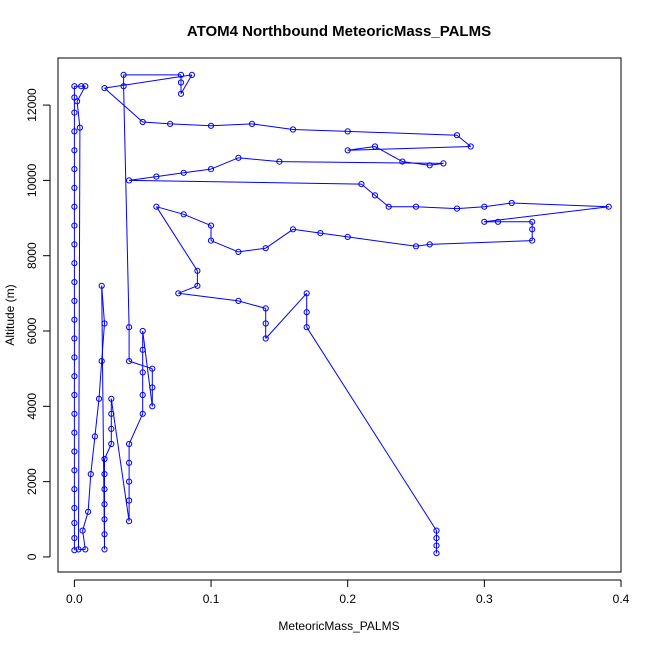  Describe the element at coordinates (339, 31) in the screenshot. I see `chart-title: ATOM4 Northbound MeteoricMass_PALMS` at that location.